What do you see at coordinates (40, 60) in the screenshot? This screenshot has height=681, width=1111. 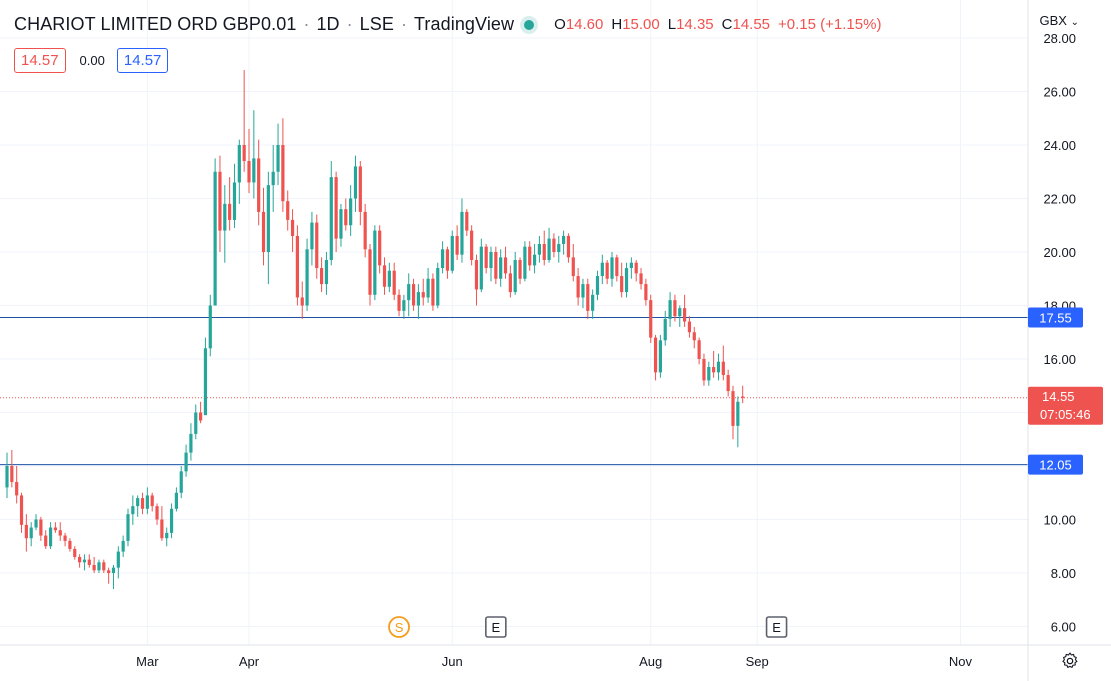 I see `bid-button: 14.57` at bounding box center [40, 60].